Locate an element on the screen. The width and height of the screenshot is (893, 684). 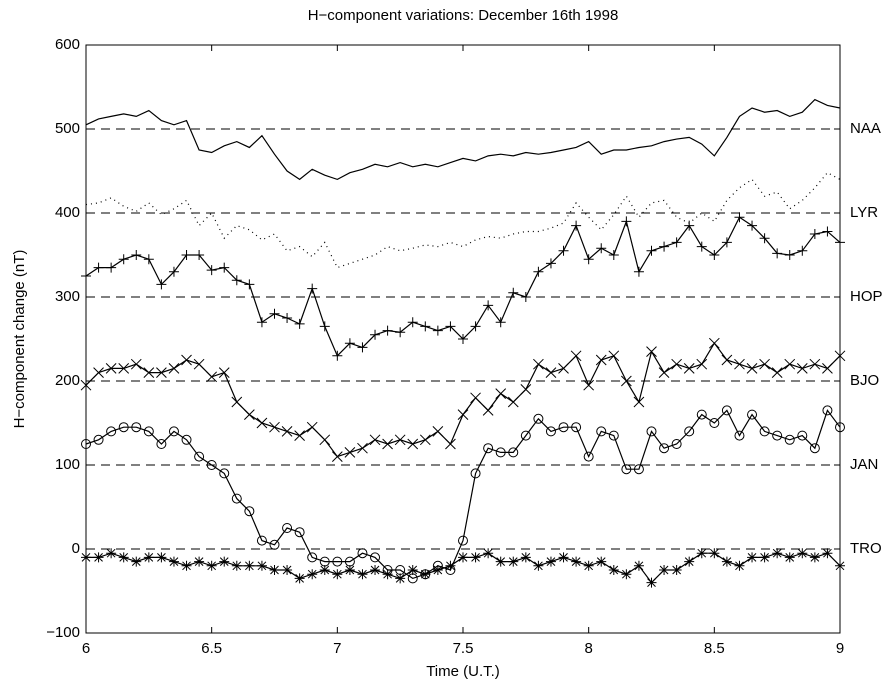
y-tick-label: 600 is located at coordinates (67, 44).